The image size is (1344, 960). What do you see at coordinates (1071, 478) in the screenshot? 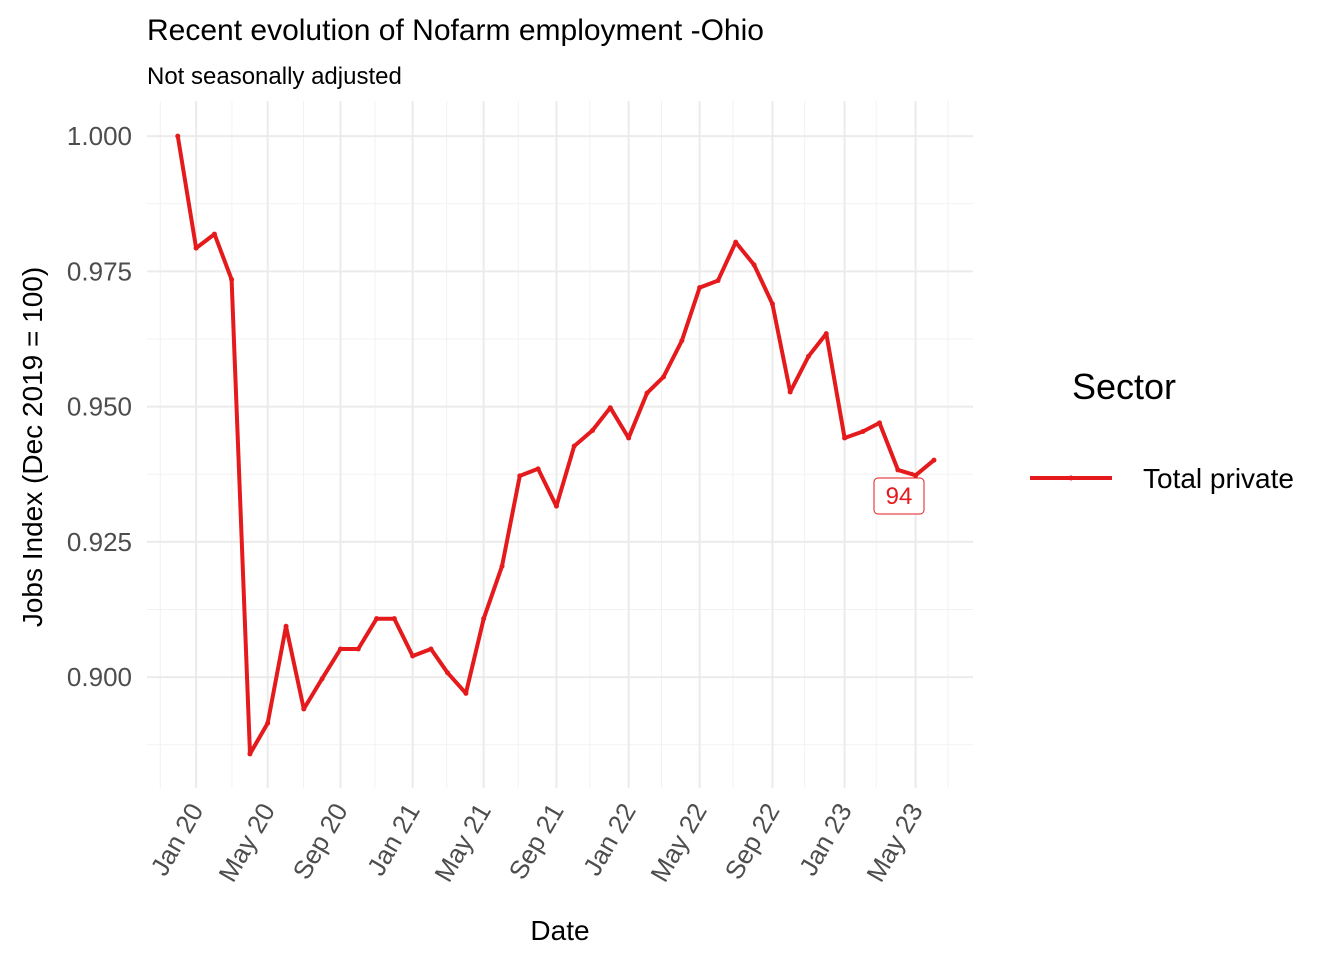
I see `legend-key-point` at bounding box center [1071, 478].